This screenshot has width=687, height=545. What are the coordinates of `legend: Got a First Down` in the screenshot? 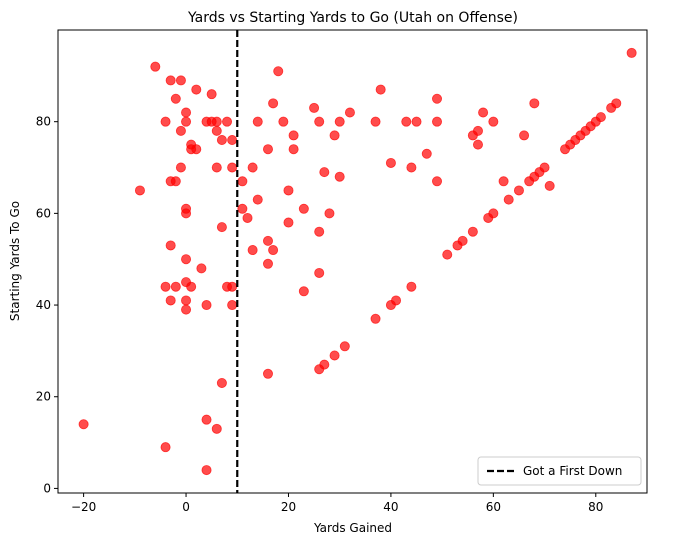 It's located at (559, 471).